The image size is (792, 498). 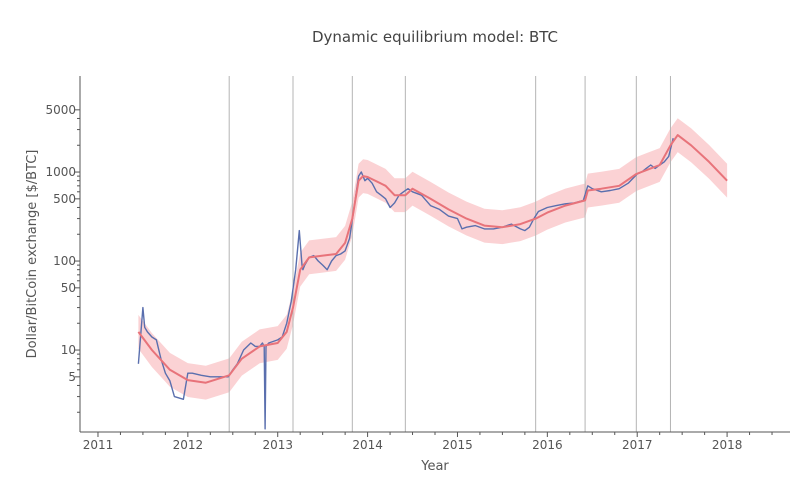 What do you see at coordinates (64, 199) in the screenshot?
I see `y-tick-label: 500` at bounding box center [64, 199].